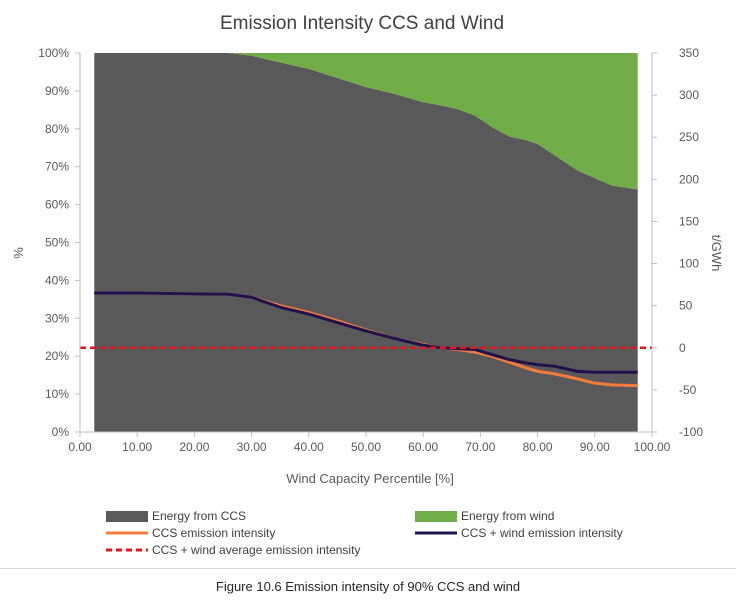 Image resolution: width=736 pixels, height=604 pixels. What do you see at coordinates (436, 516) in the screenshot?
I see `legend-swatch-wind-energy` at bounding box center [436, 516].